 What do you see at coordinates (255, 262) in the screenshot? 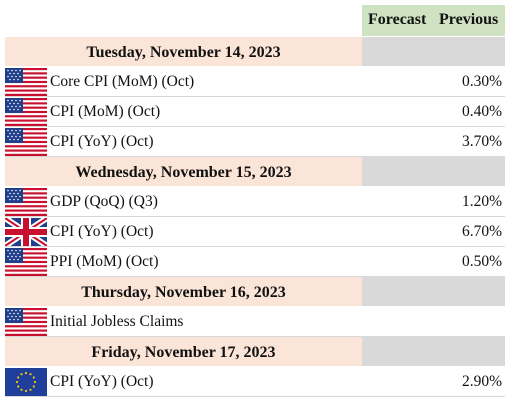
I see `event-row: PPI (MoM) (Oct) 0.50%` at bounding box center [255, 262].